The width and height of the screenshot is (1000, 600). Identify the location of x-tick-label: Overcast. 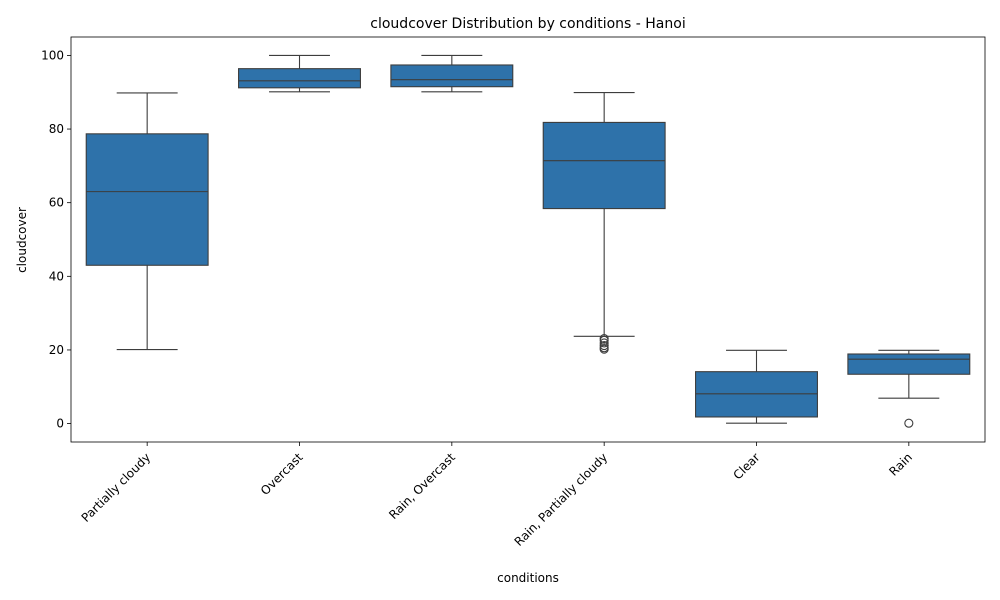
(282, 474).